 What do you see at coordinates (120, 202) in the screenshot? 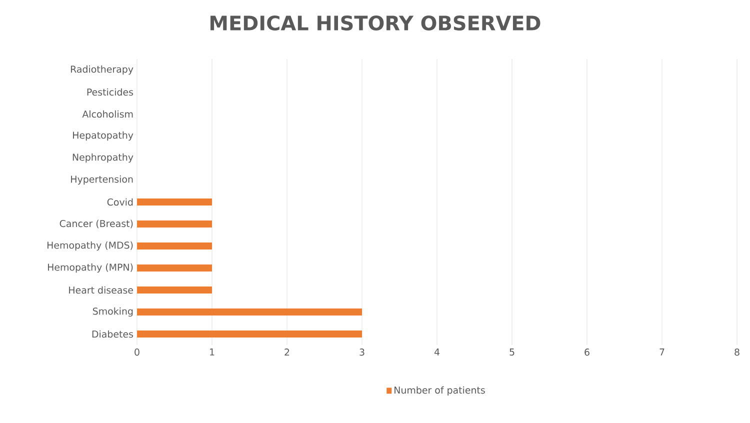
I see `y-tick-label: Covid` at bounding box center [120, 202].